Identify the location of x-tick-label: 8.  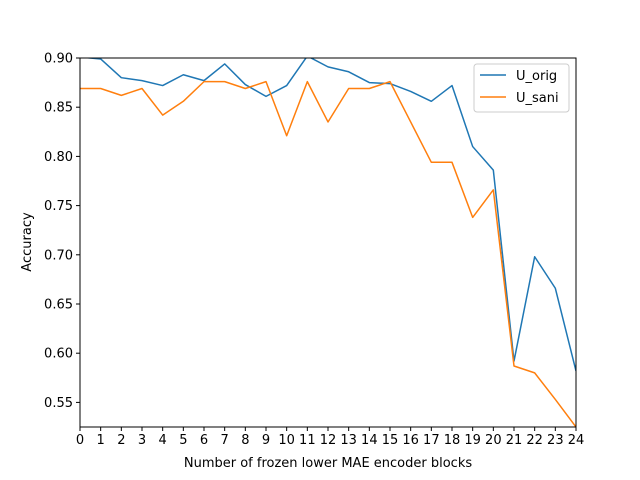
(245, 440).